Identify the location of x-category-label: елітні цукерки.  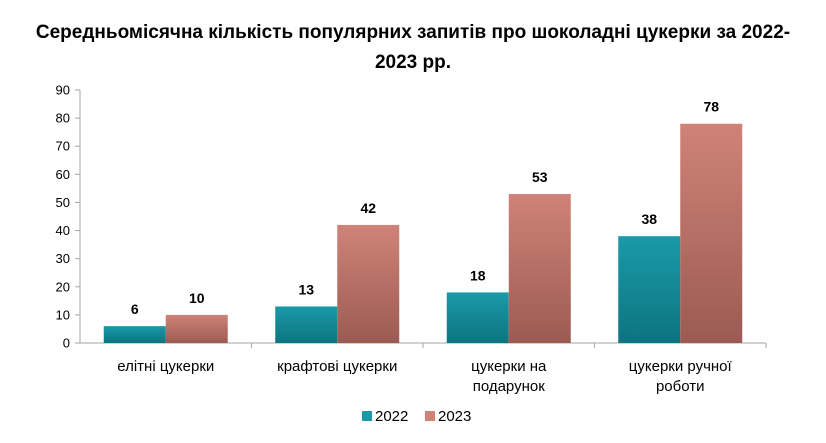
(165, 366).